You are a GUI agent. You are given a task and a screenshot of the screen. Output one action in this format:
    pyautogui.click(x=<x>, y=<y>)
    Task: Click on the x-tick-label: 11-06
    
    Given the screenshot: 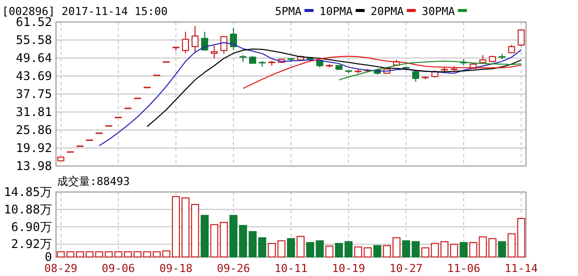 What is the action you would take?
    pyautogui.click(x=463, y=268)
    